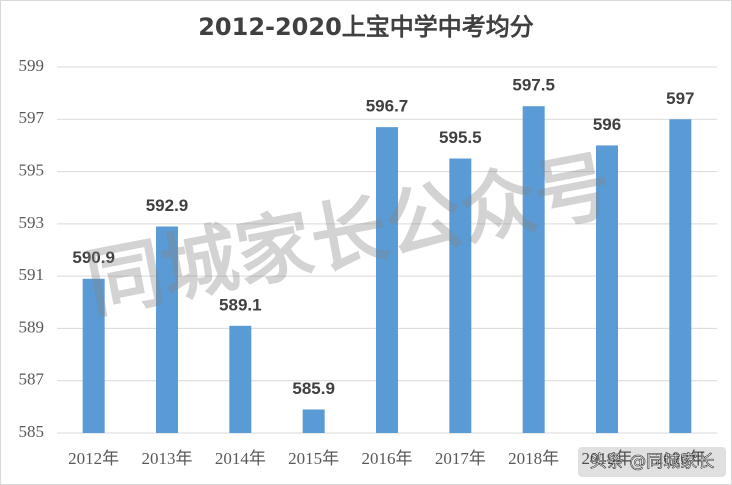 The image size is (732, 485). What do you see at coordinates (32, 222) in the screenshot?
I see `y-tick-label: 593` at bounding box center [32, 222].